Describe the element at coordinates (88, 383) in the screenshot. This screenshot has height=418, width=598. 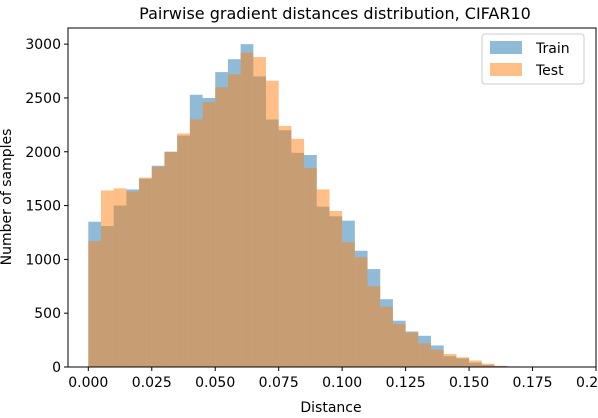
I see `x-tick-label: 0.000` at that location.